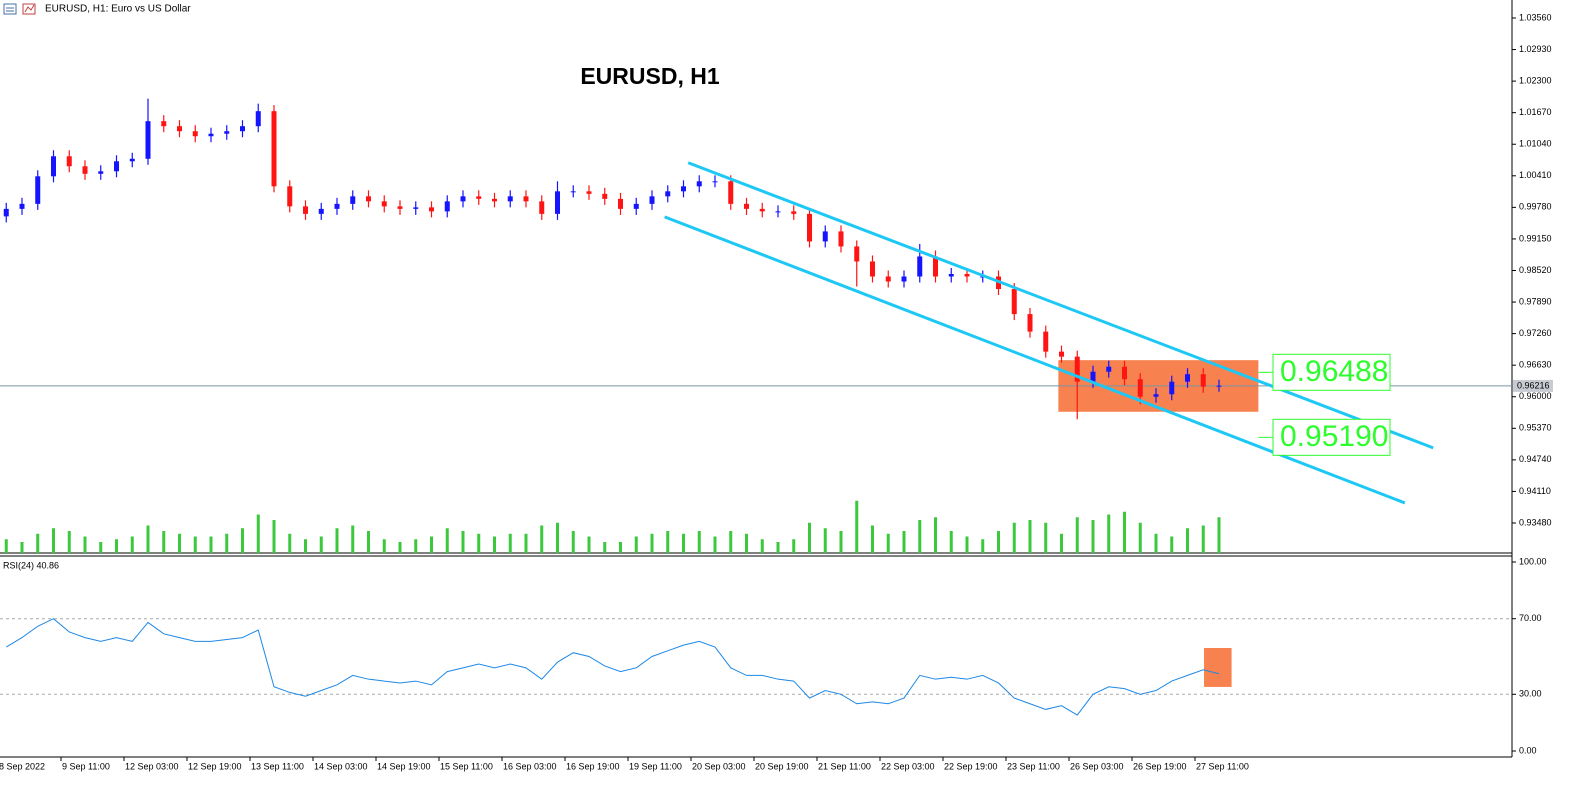 The image size is (1593, 792). I want to click on last-price-tag, so click(1533, 385).